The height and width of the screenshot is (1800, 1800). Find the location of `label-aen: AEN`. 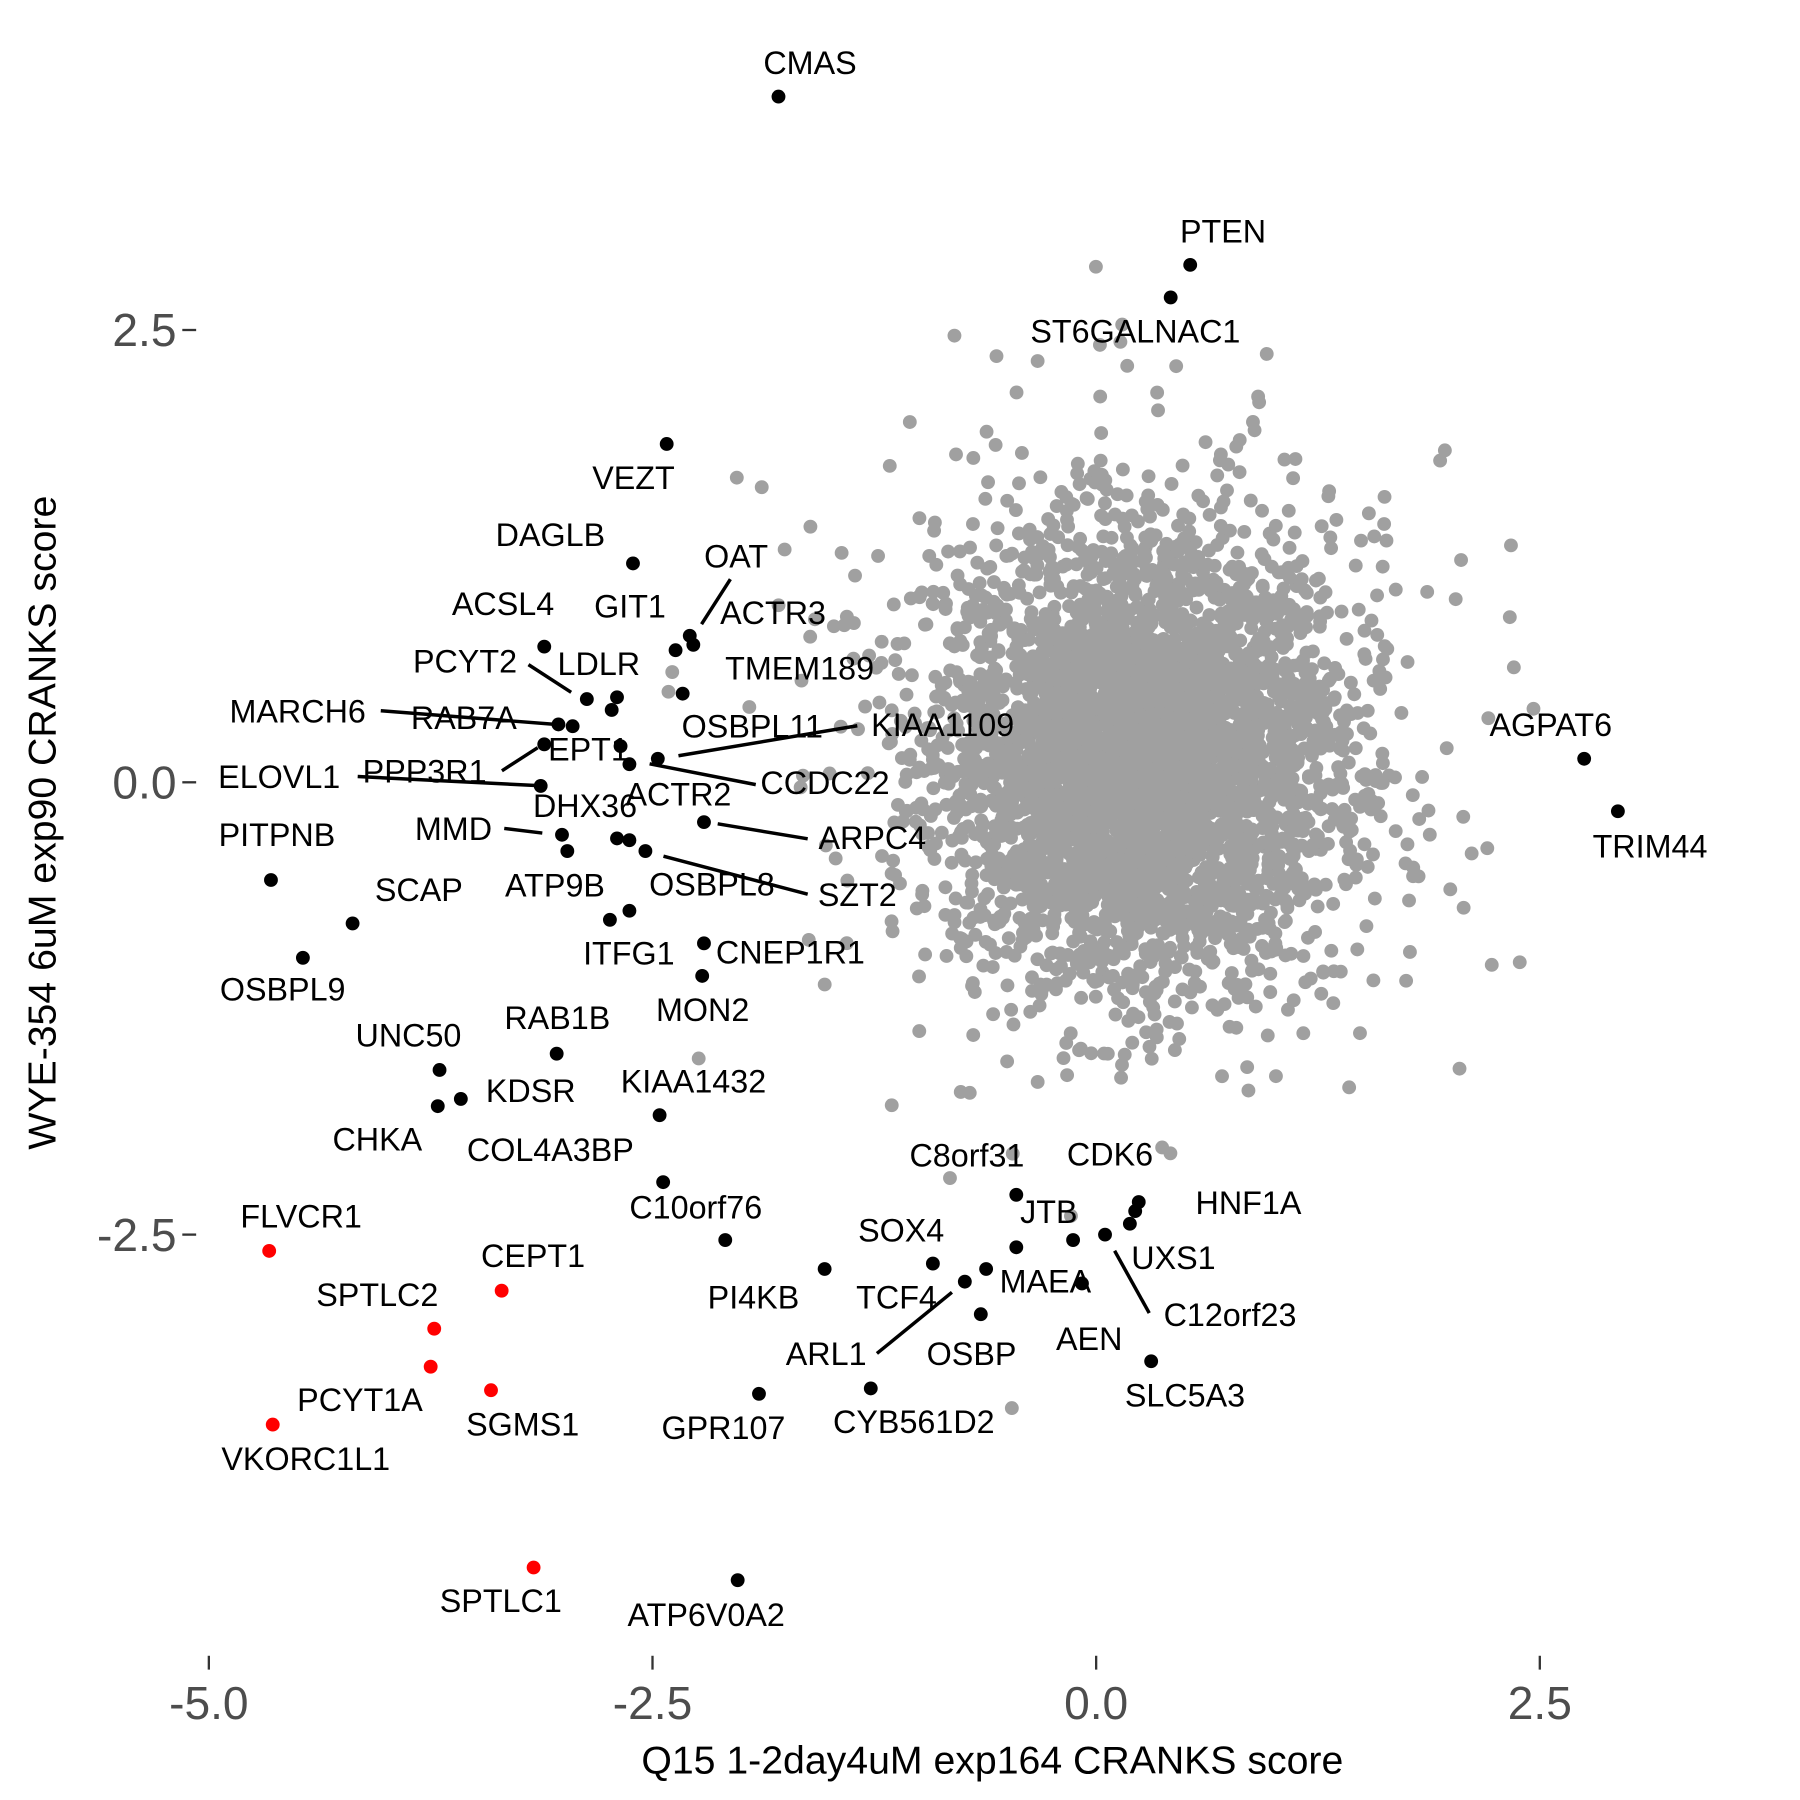

label-aen: AEN is located at coordinates (1089, 1339).